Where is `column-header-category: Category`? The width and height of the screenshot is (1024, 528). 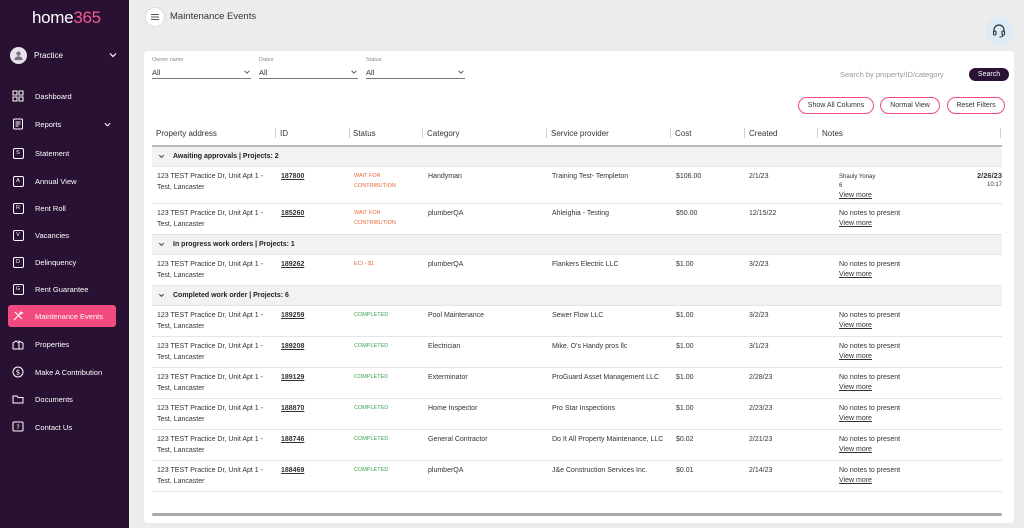 column-header-category: Category is located at coordinates (443, 133).